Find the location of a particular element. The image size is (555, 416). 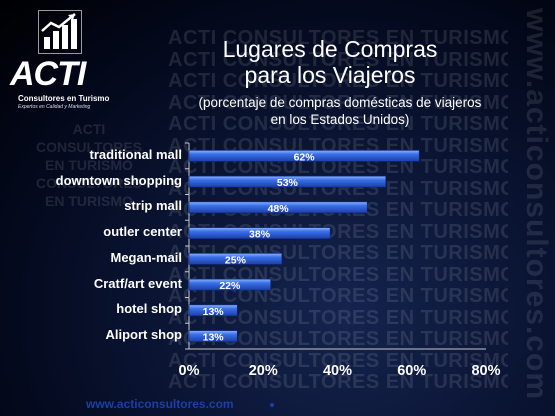

watermark-left-line: ACTI is located at coordinates (89, 129).